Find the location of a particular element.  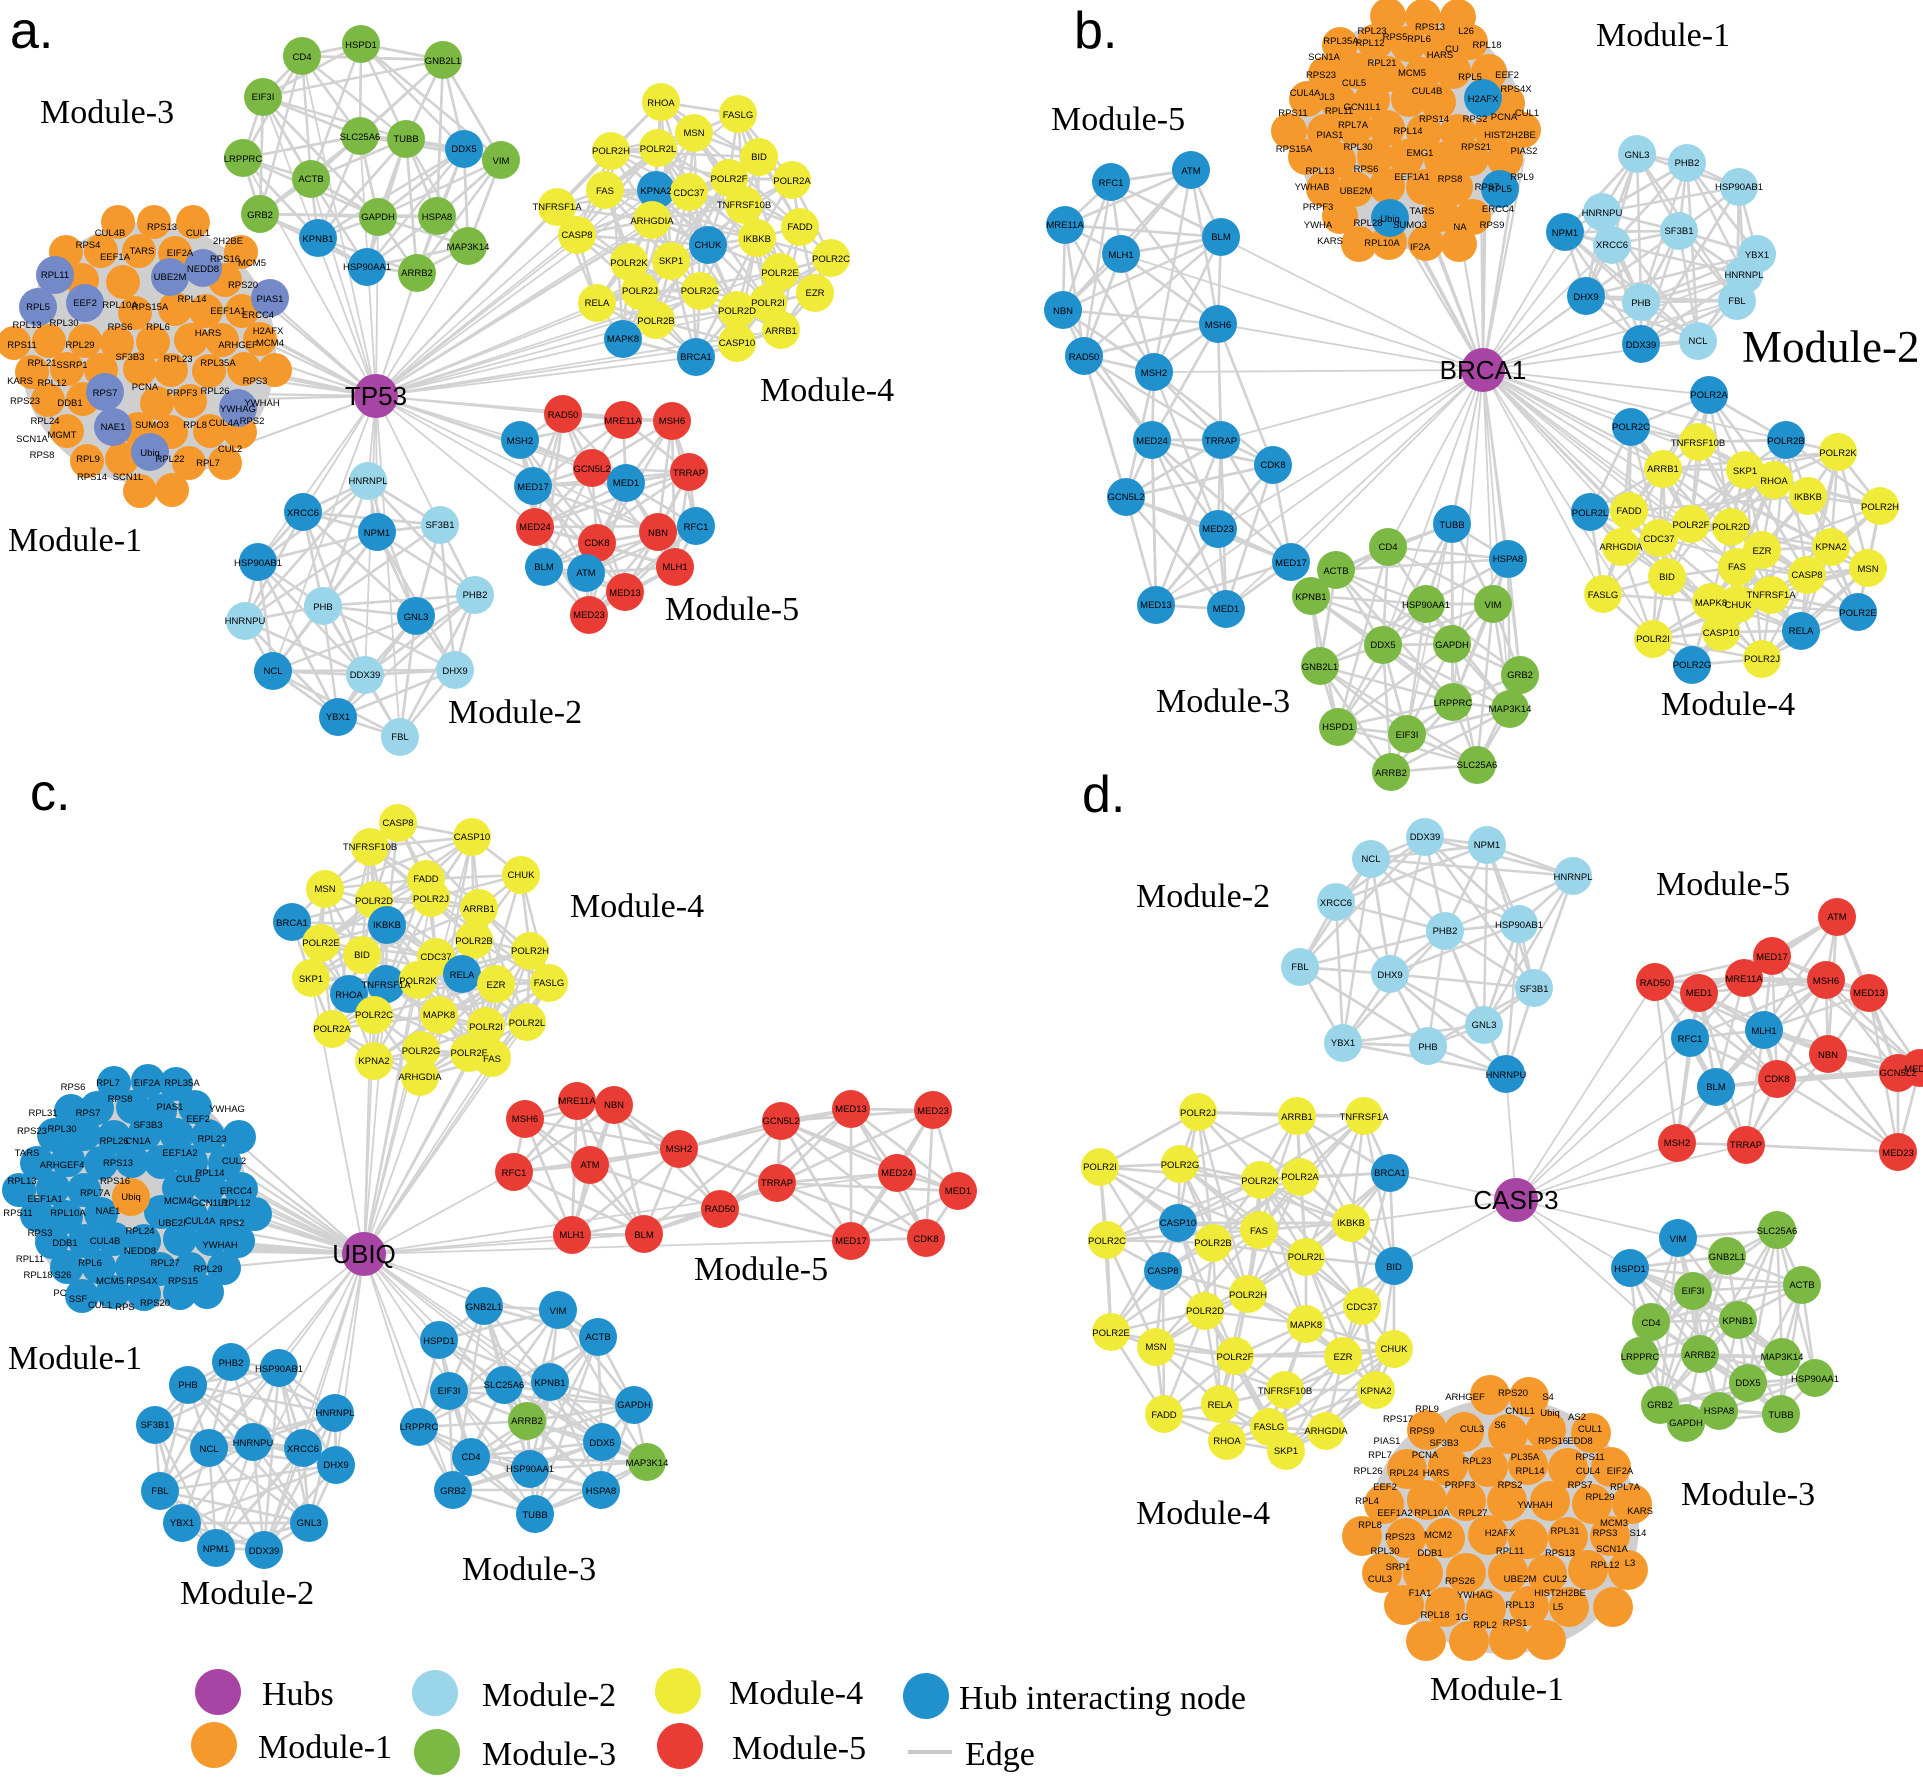

svg-text: TNFRSF1A is located at coordinates (386, 985).